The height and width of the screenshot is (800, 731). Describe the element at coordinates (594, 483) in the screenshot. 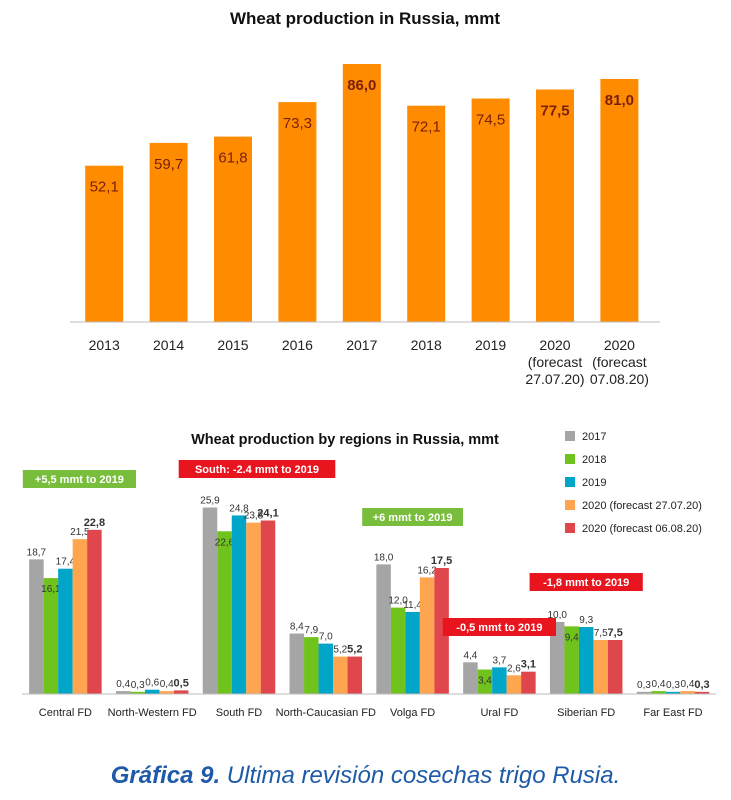

I see `legend-label: 2019` at that location.